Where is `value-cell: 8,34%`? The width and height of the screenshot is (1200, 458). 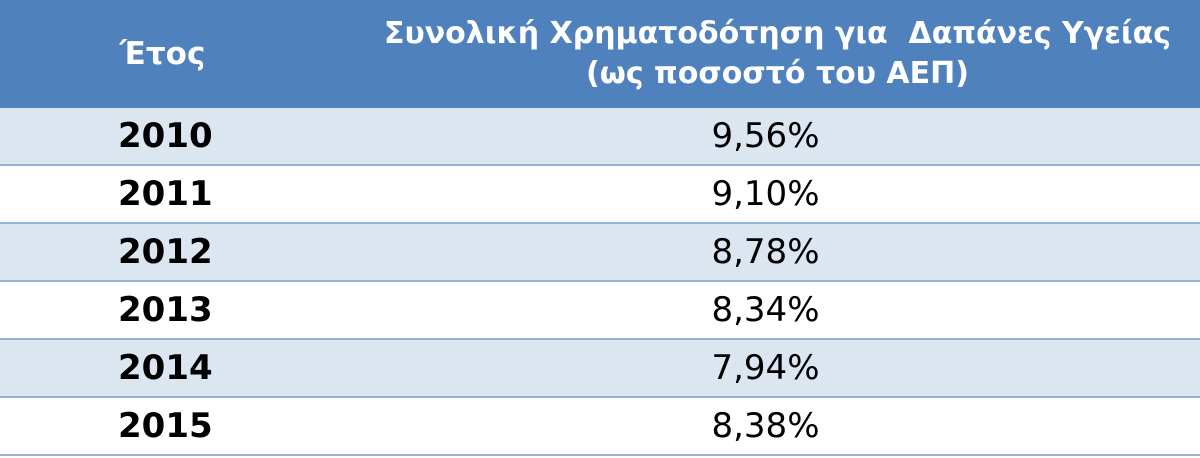
value-cell: 8,34% is located at coordinates (765, 310).